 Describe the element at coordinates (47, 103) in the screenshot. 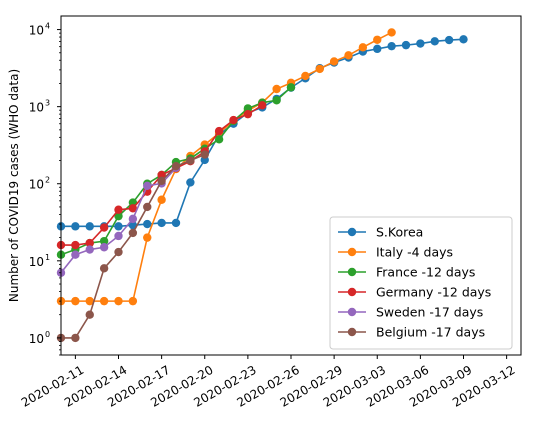

I see `y-tick-exponent: 3` at that location.